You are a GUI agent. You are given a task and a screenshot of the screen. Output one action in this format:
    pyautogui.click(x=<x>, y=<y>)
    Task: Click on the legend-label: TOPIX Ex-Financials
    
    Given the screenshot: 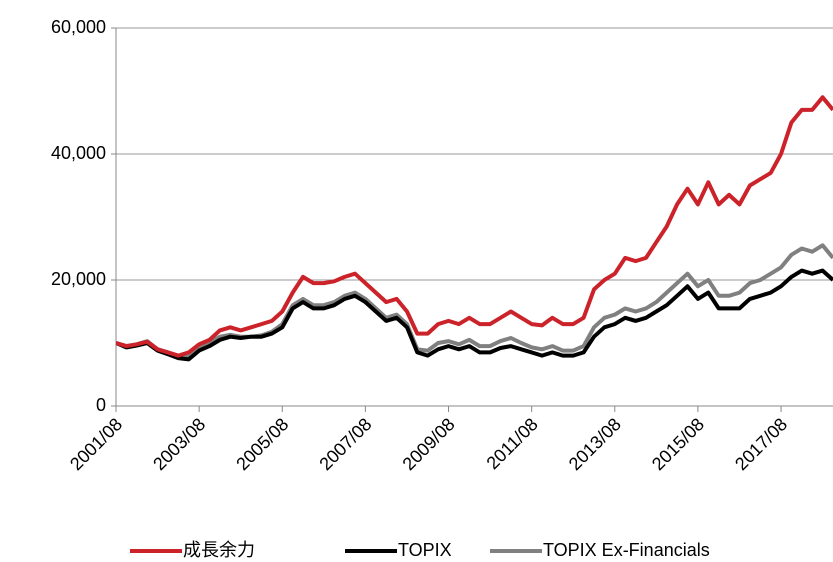 What is the action you would take?
    pyautogui.click(x=626, y=550)
    